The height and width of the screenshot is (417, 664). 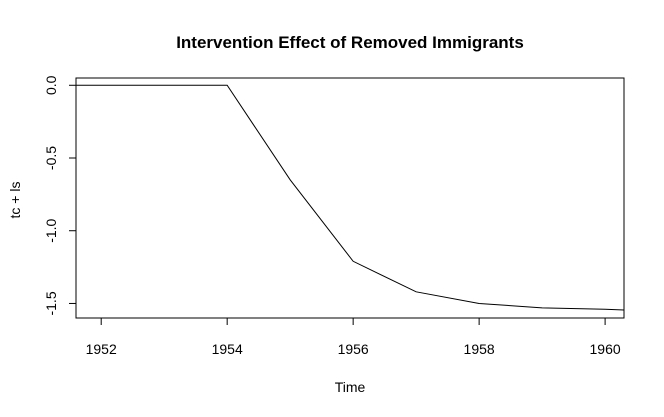 What do you see at coordinates (353, 337) in the screenshot?
I see `x-axis: 1952 1954 1956 1958 1960` at bounding box center [353, 337].